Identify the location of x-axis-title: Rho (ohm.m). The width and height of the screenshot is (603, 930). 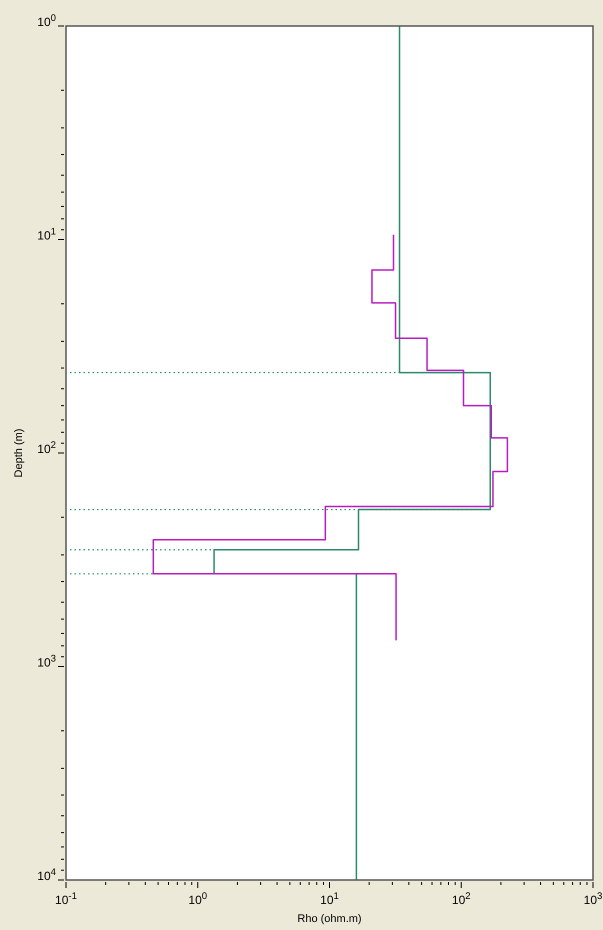
(329, 919).